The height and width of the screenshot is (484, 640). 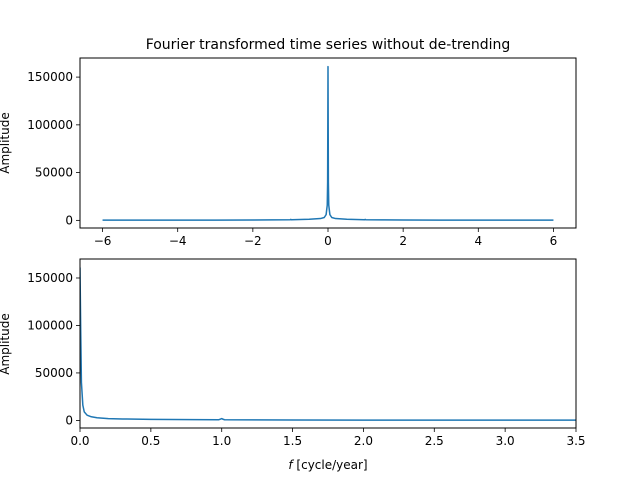 I want to click on top-y-tick-label: 150000, so click(x=50, y=77).